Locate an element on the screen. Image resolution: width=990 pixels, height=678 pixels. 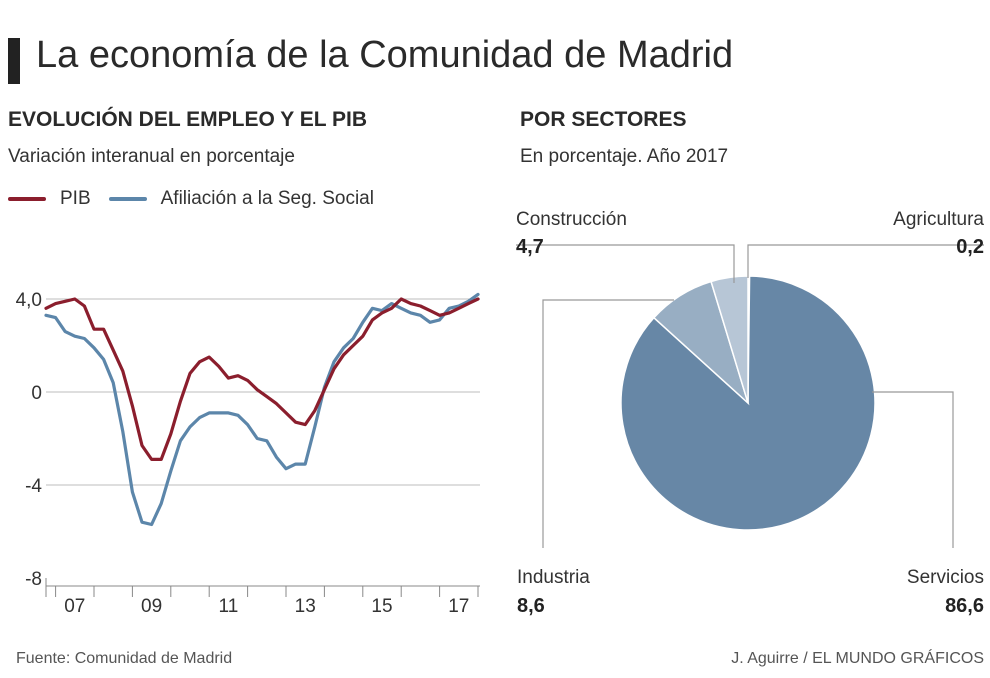
pie-slice-servicios is located at coordinates (748, 403).